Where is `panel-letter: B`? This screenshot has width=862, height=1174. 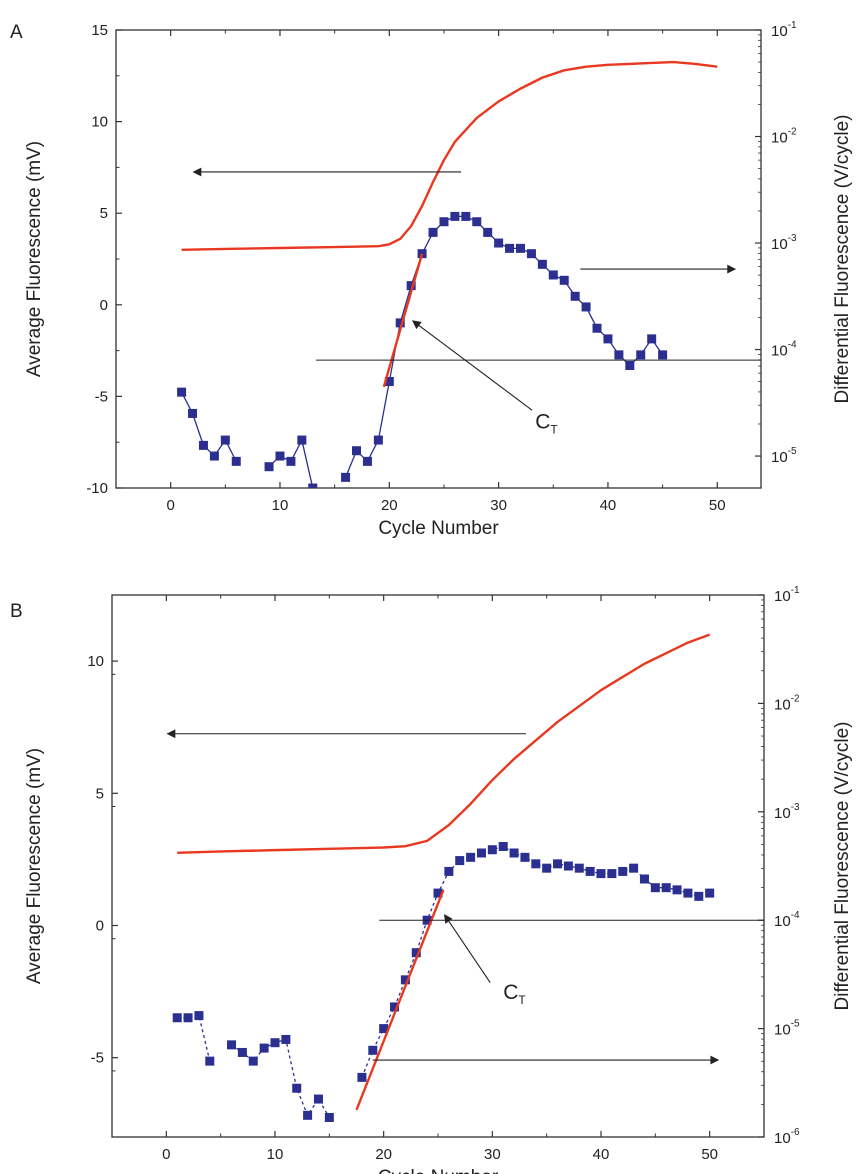
panel-letter: B is located at coordinates (16, 611).